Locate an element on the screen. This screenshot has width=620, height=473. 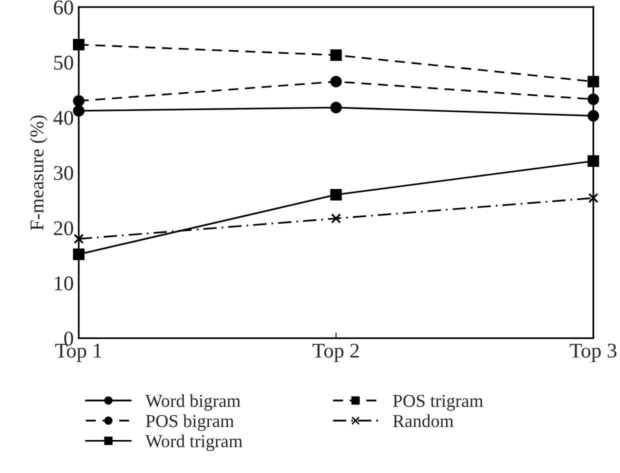
y-tick-label: 60 is located at coordinates (64, 7).